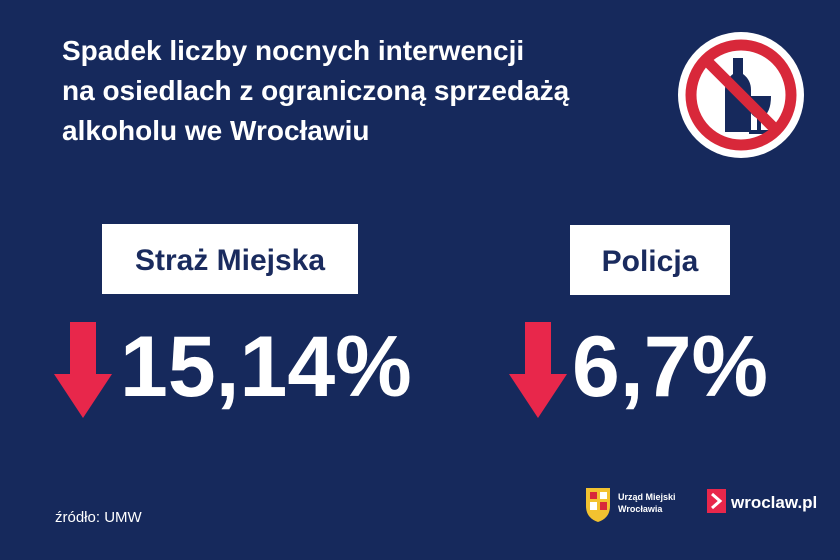 The width and height of the screenshot is (840, 560). What do you see at coordinates (773, 502) in the screenshot?
I see `site: wroclaw.pl` at bounding box center [773, 502].